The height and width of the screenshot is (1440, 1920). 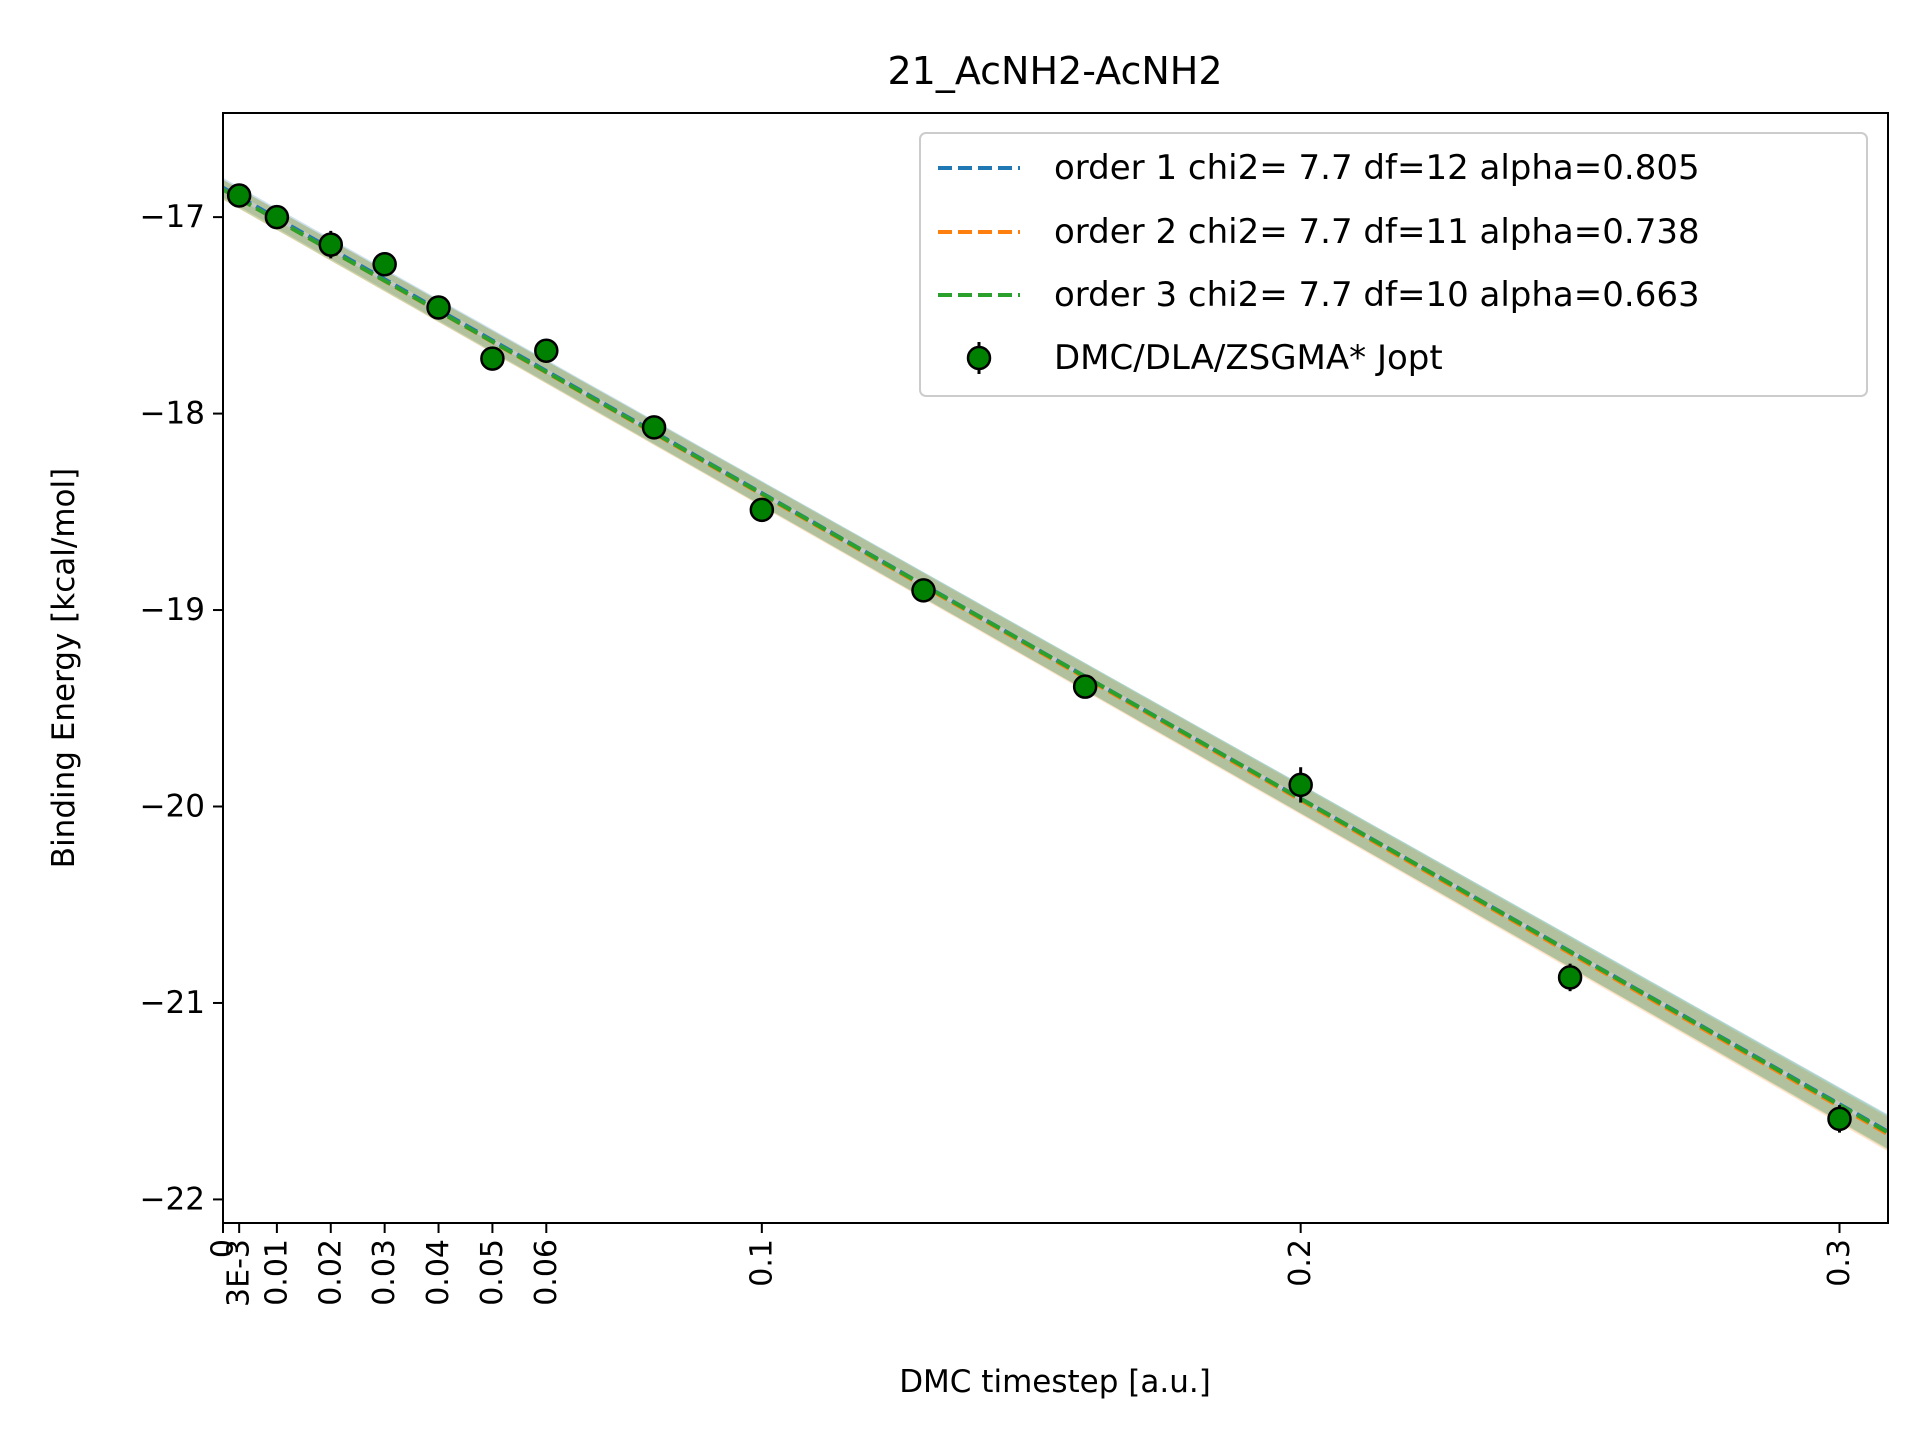 I want to click on y-axis-label: Binding Energy [kcal/mol], so click(x=64, y=668).